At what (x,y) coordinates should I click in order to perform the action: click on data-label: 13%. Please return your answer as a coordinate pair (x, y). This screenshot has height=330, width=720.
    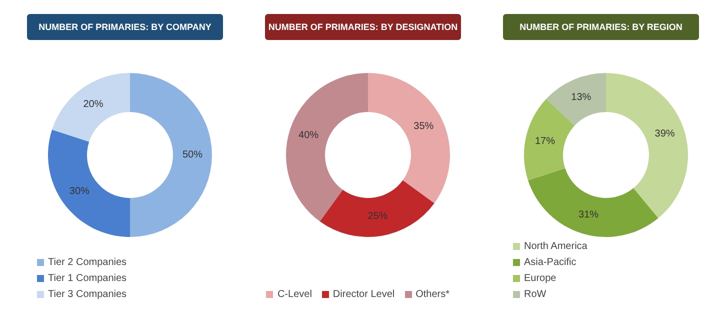
    Looking at the image, I should click on (581, 98).